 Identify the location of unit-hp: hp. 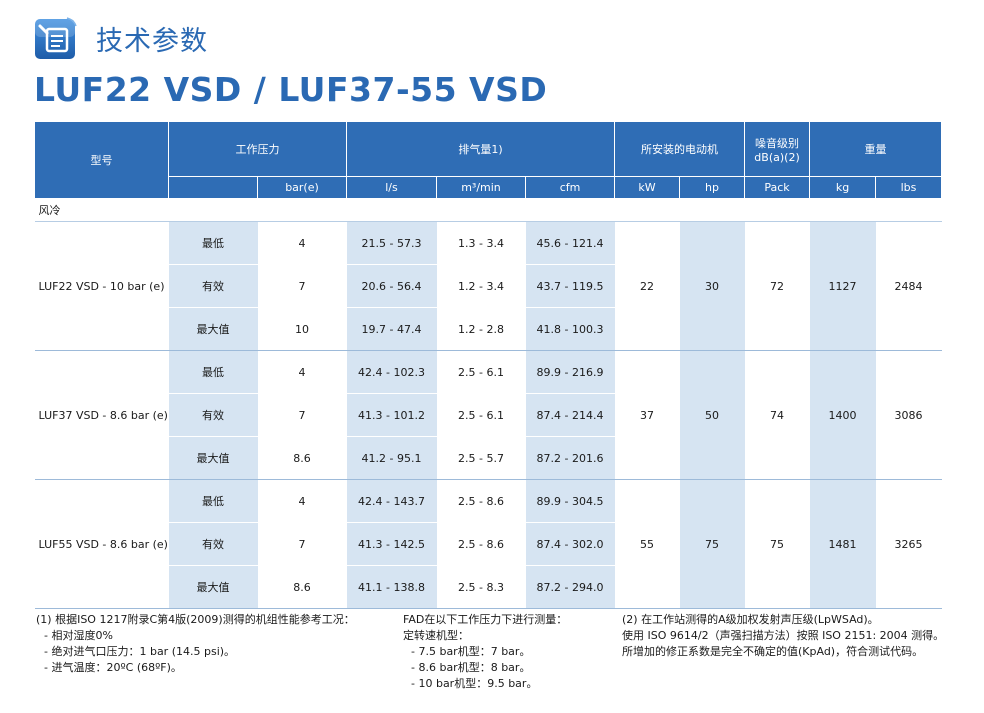
(712, 187).